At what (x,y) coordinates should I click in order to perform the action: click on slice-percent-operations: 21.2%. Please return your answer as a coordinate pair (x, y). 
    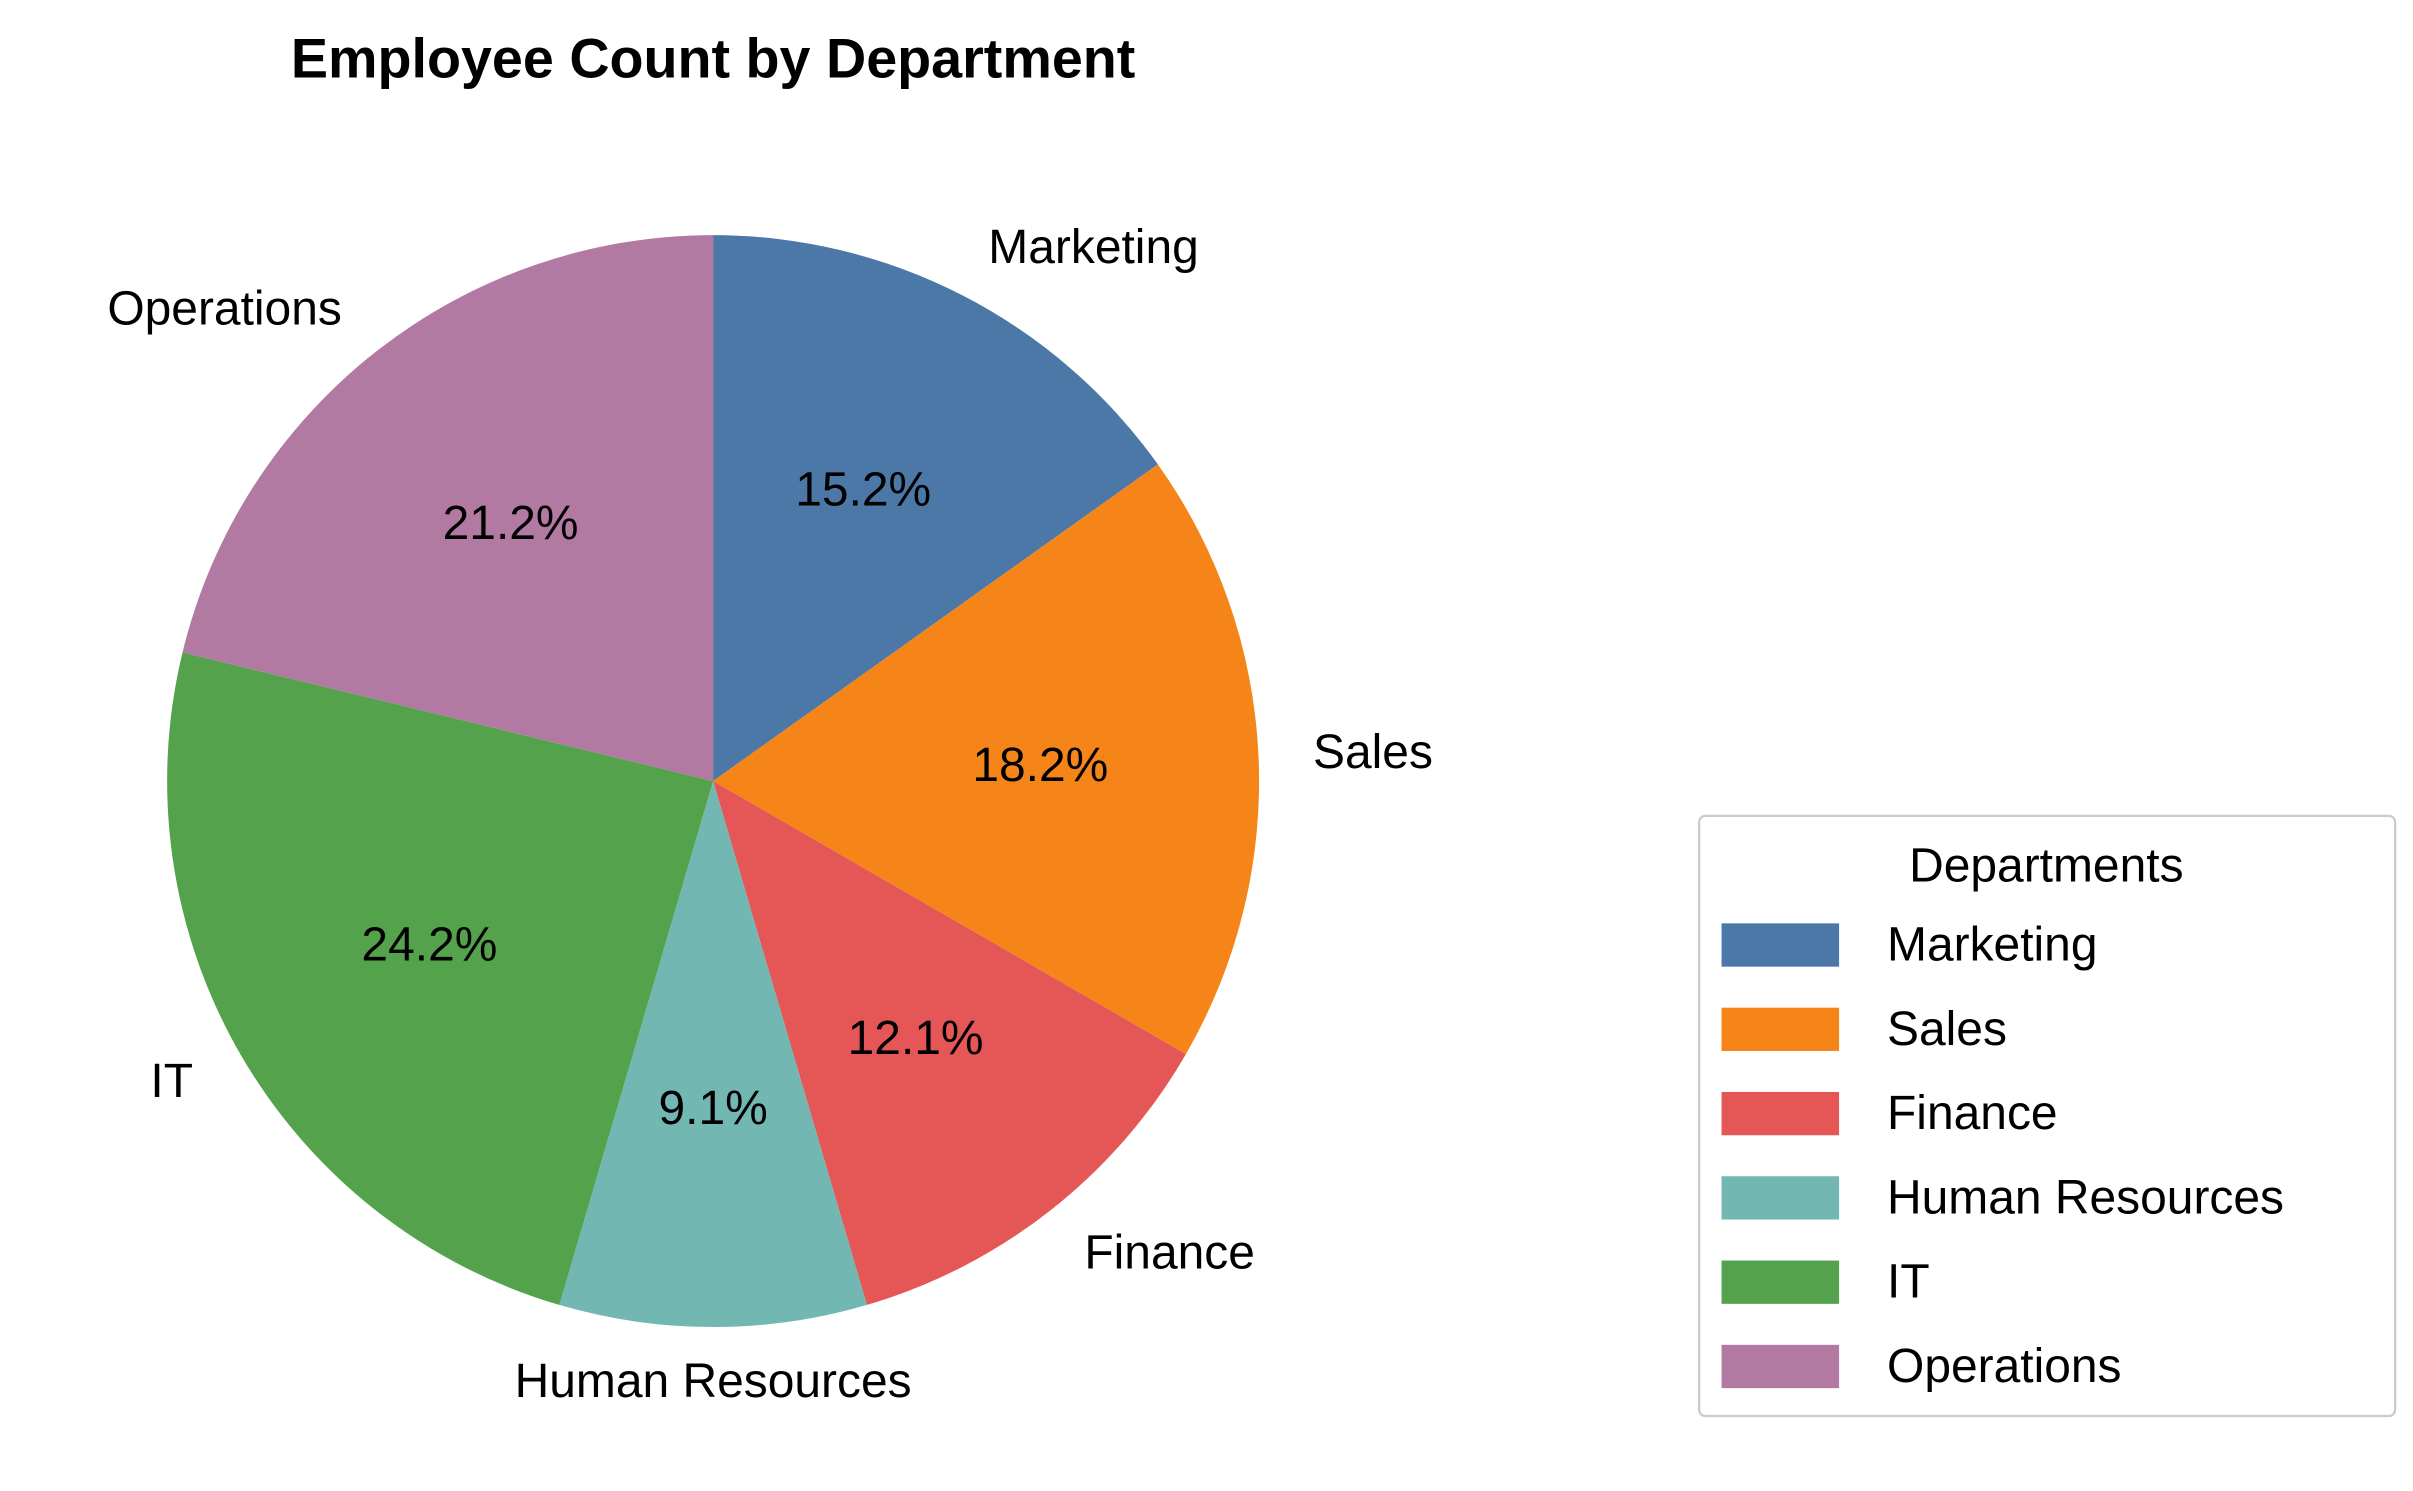
    Looking at the image, I should click on (511, 523).